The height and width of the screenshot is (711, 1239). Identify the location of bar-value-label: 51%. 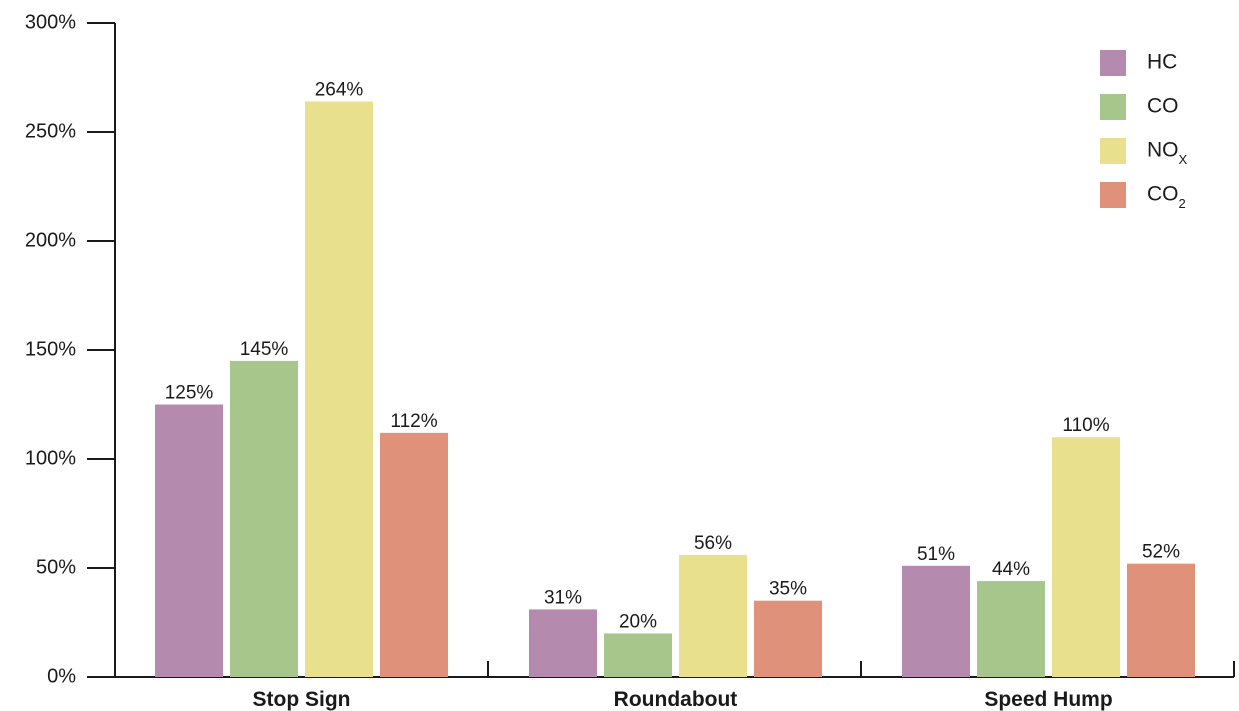
(936, 554).